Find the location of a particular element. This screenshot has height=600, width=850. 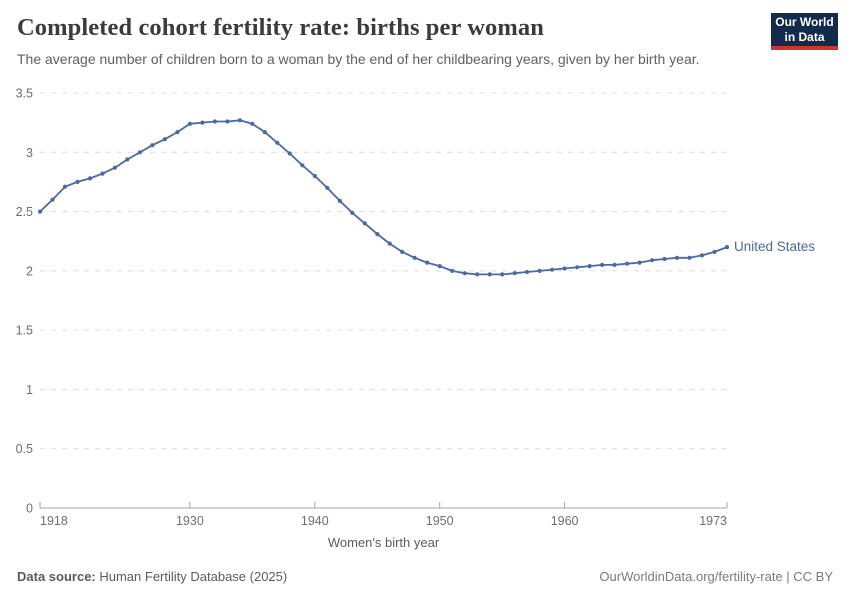

x-axis-title: Women's birth year is located at coordinates (383, 542).